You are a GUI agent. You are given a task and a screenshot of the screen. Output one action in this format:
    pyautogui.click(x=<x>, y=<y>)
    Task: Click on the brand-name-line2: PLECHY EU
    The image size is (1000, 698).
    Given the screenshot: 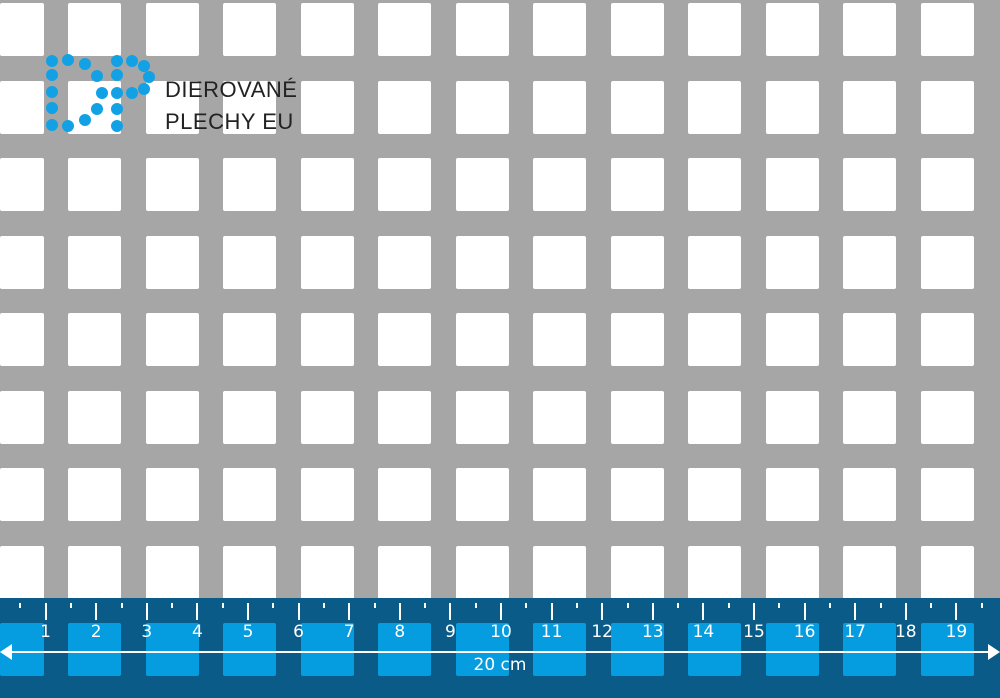 What is the action you would take?
    pyautogui.click(x=229, y=121)
    